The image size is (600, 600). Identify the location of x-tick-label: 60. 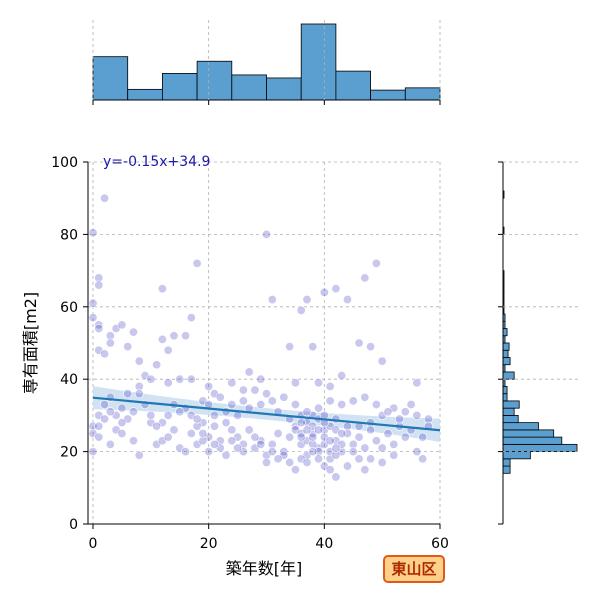
(440, 544).